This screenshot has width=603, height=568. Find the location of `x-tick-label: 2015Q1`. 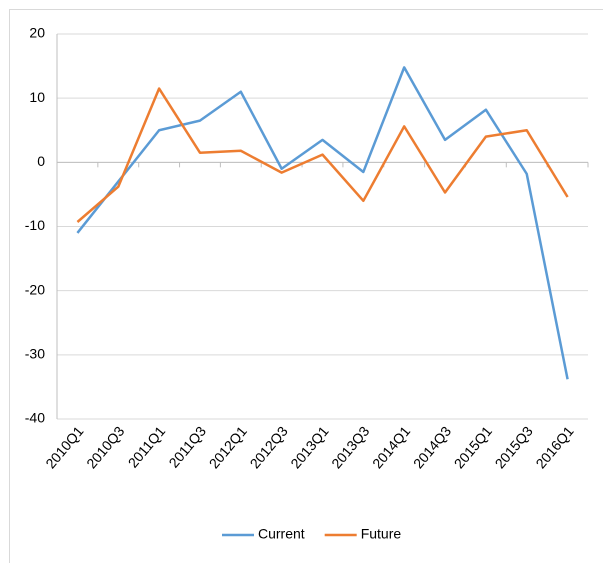

x-tick-label: 2015Q1 is located at coordinates (473, 447).